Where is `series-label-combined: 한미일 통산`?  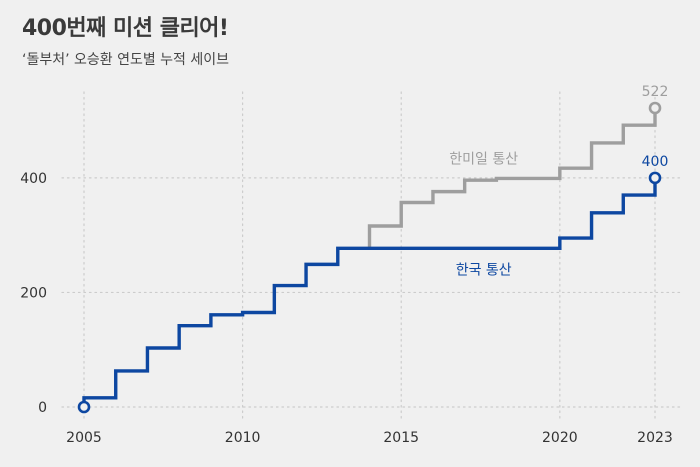 series-label-combined: 한미일 통산 is located at coordinates (483, 160).